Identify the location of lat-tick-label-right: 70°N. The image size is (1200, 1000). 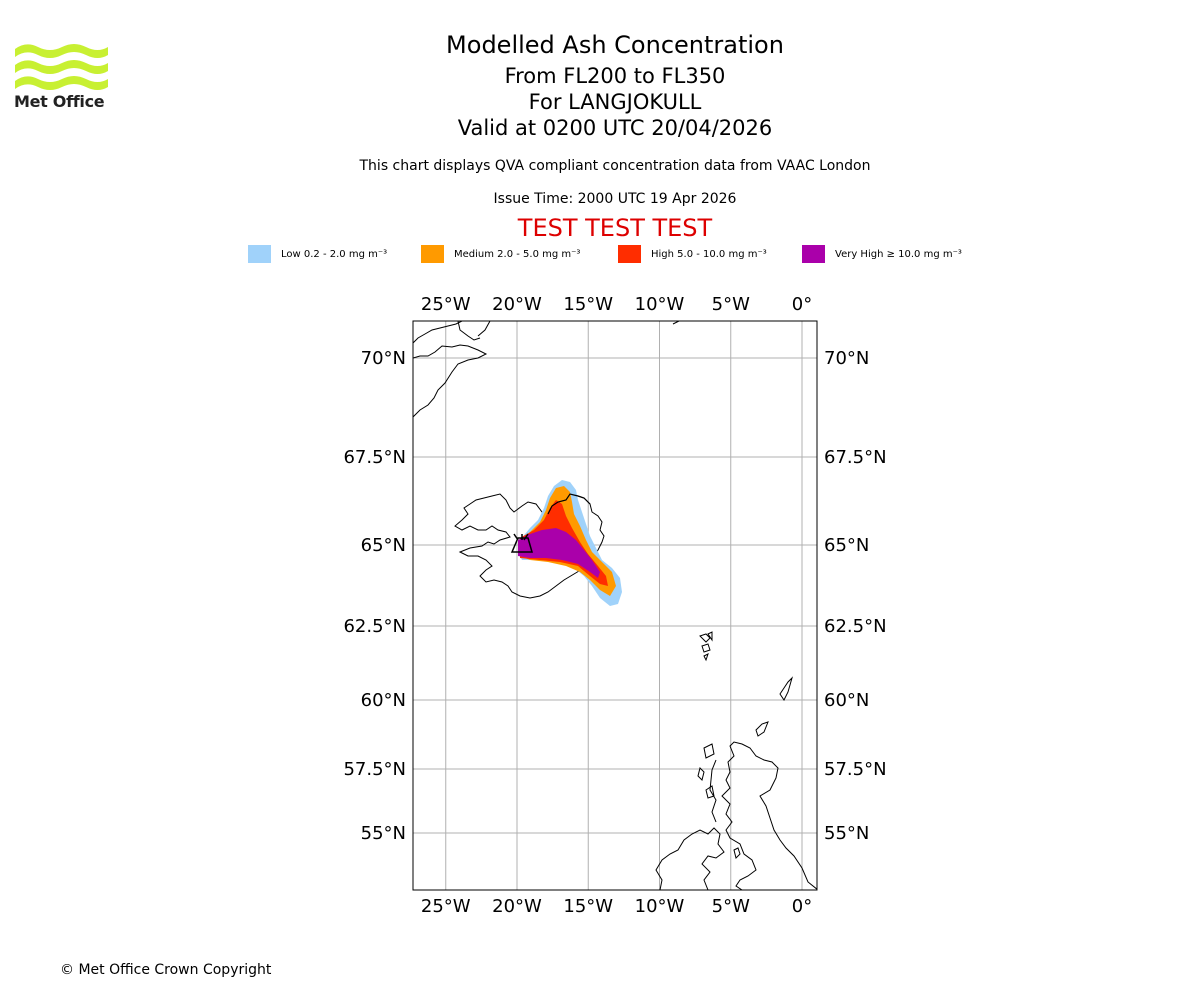
(846, 358).